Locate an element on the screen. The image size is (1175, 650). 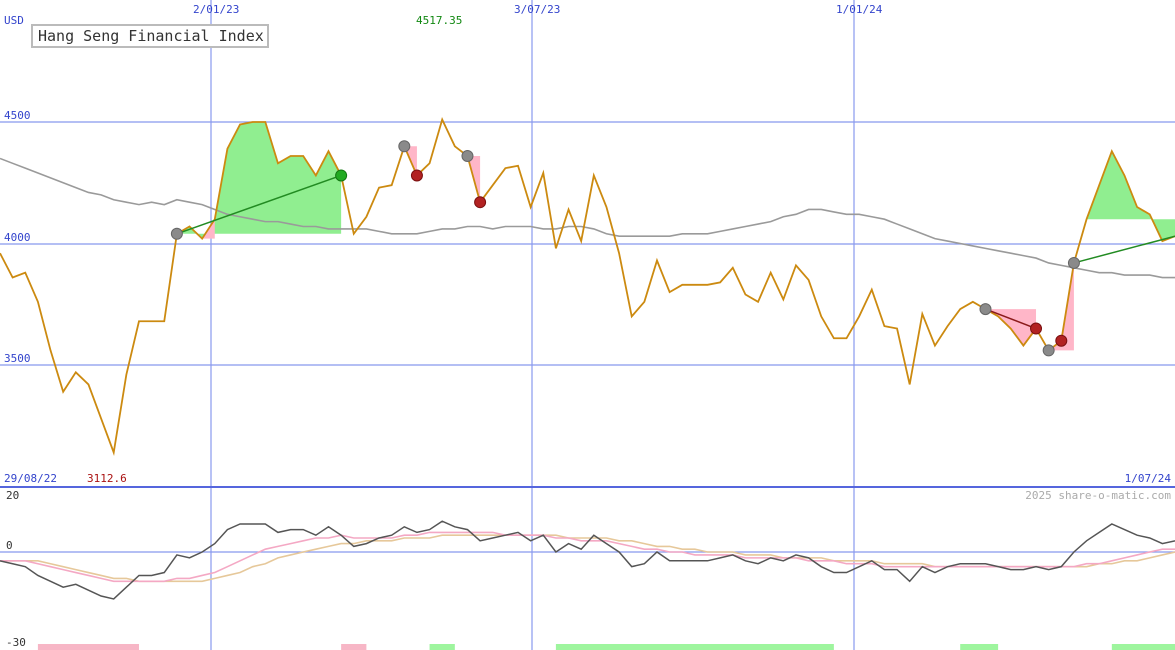
date-start-label: 29/08/22 is located at coordinates (30, 478).